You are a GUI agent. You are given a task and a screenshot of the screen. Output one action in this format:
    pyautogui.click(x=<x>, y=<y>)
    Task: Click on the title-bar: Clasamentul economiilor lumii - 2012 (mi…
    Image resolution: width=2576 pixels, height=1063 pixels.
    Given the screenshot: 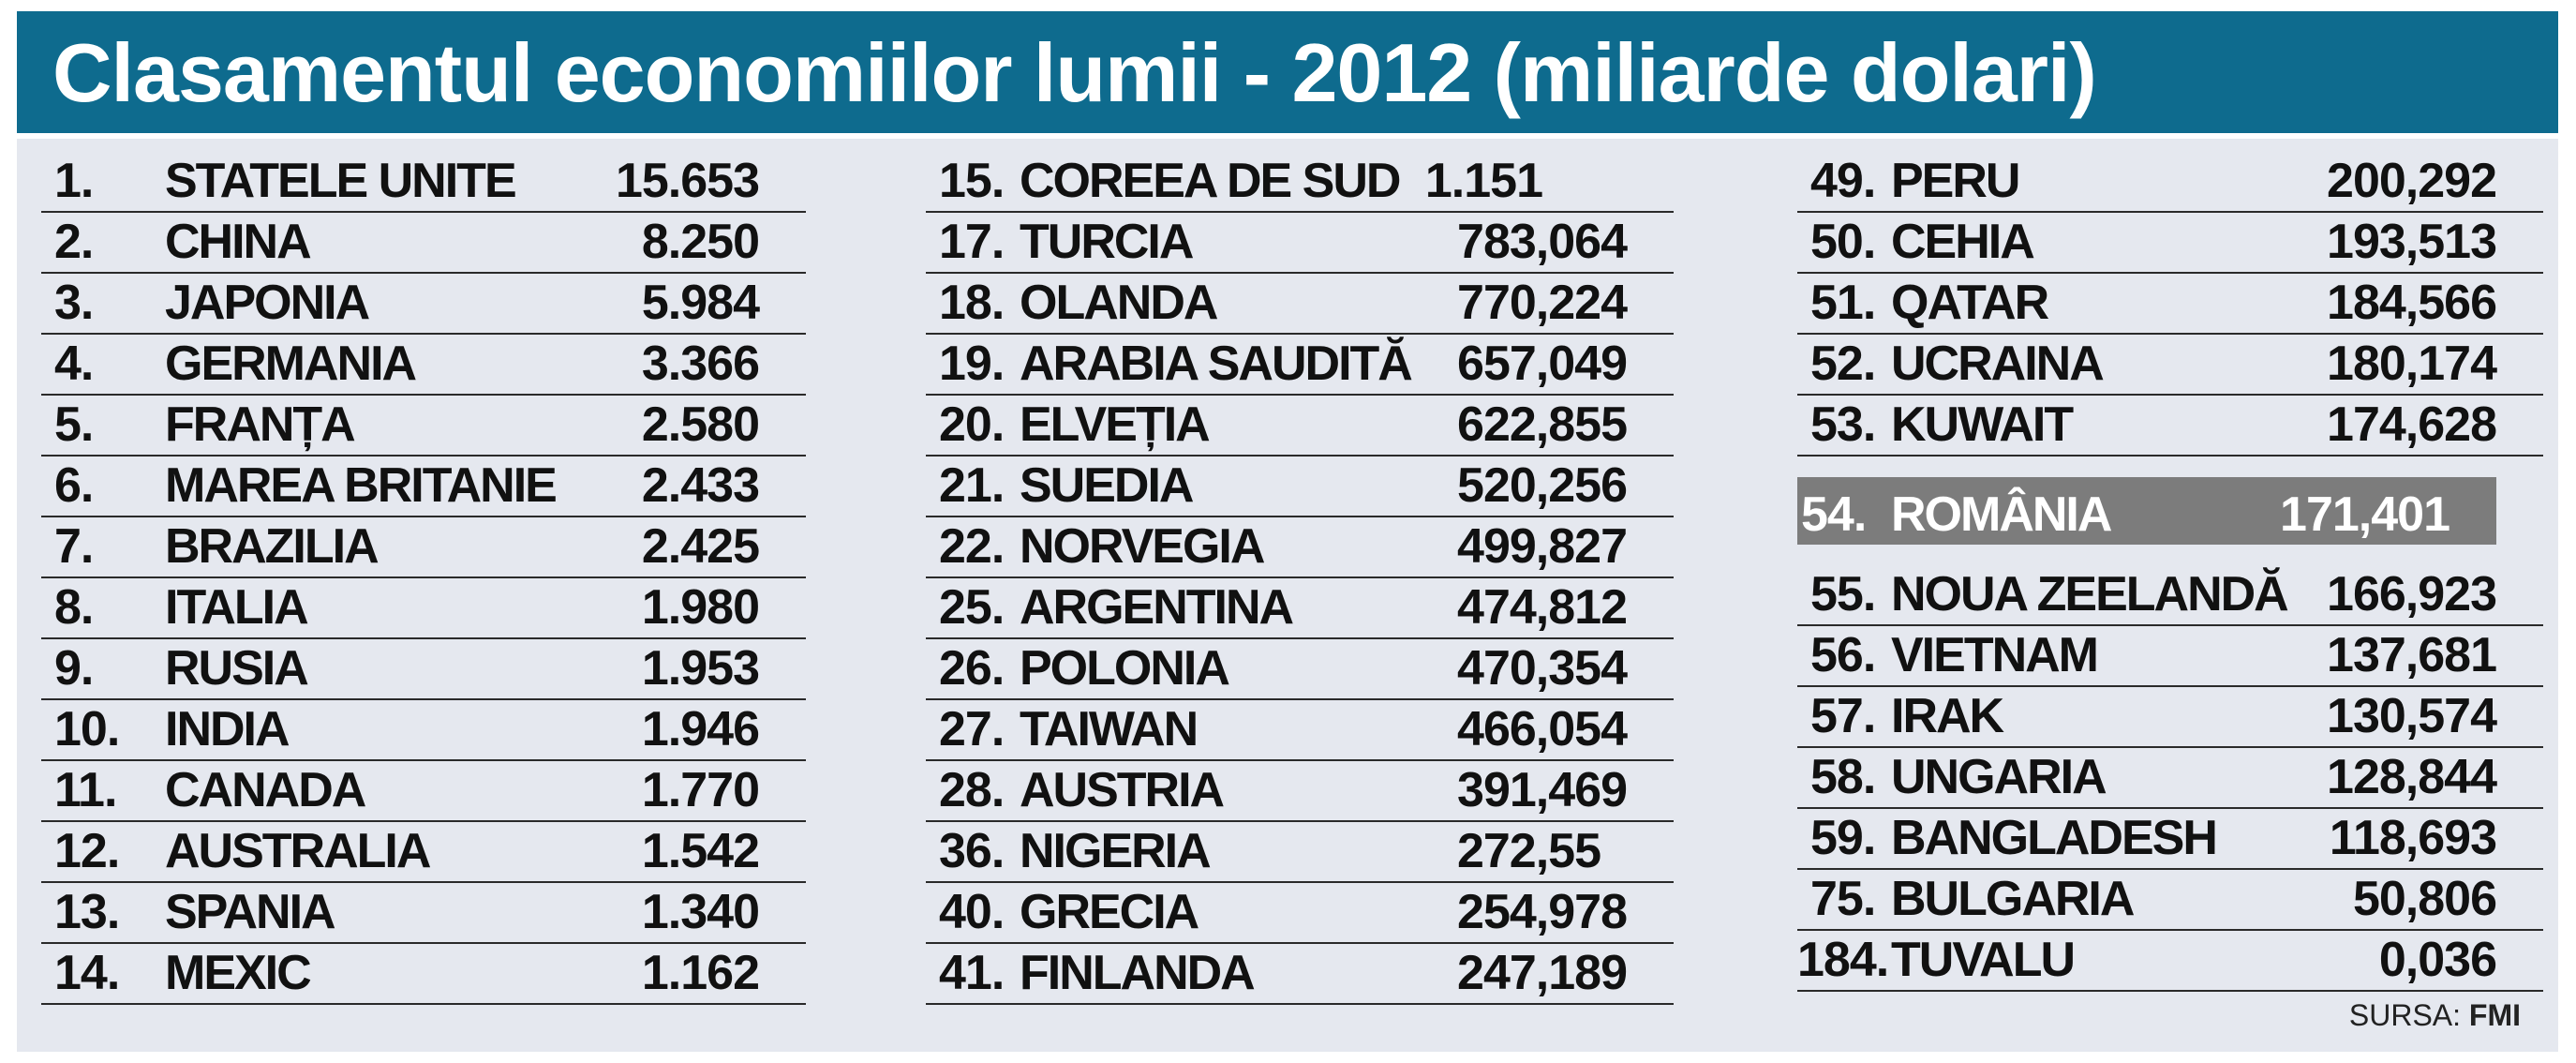 What is the action you would take?
    pyautogui.click(x=1287, y=75)
    